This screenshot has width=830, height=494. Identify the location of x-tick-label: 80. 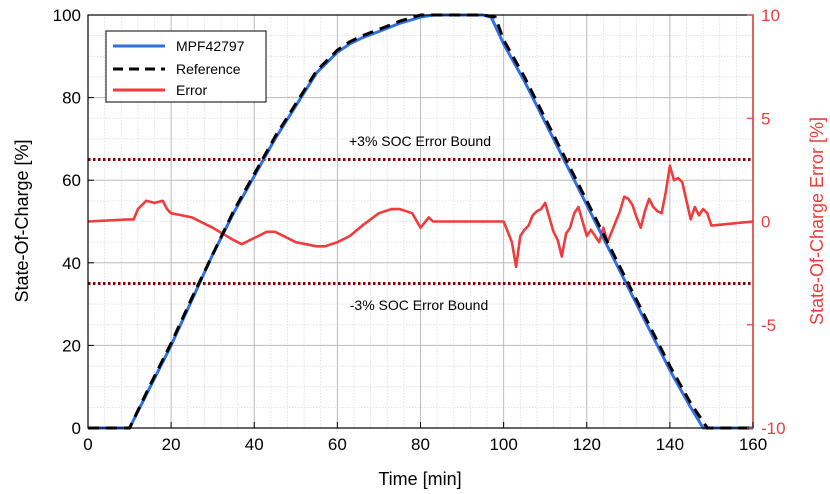
(420, 444).